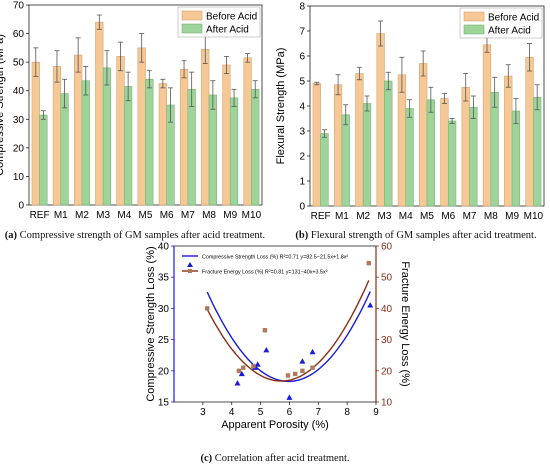  Describe the element at coordinates (230, 215) in the screenshot. I see `x-tick-label: M9` at that location.